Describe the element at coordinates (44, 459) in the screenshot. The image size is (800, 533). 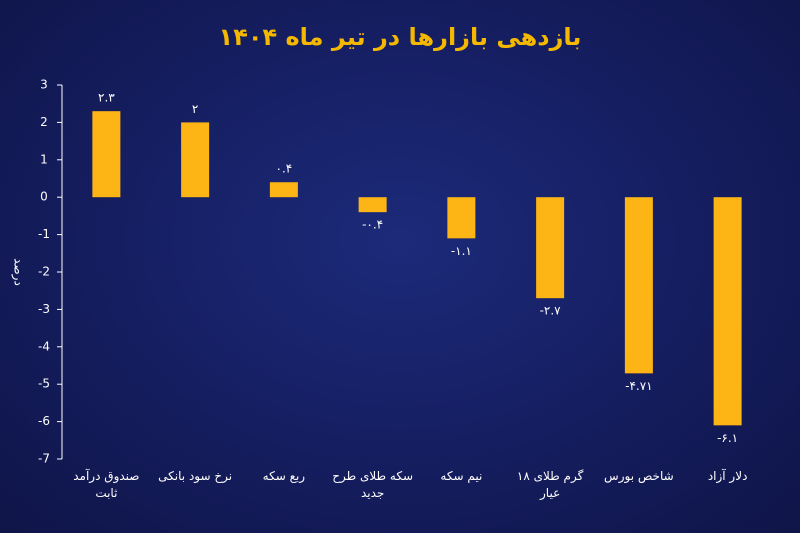
I see `y-tick-label: -7` at that location.